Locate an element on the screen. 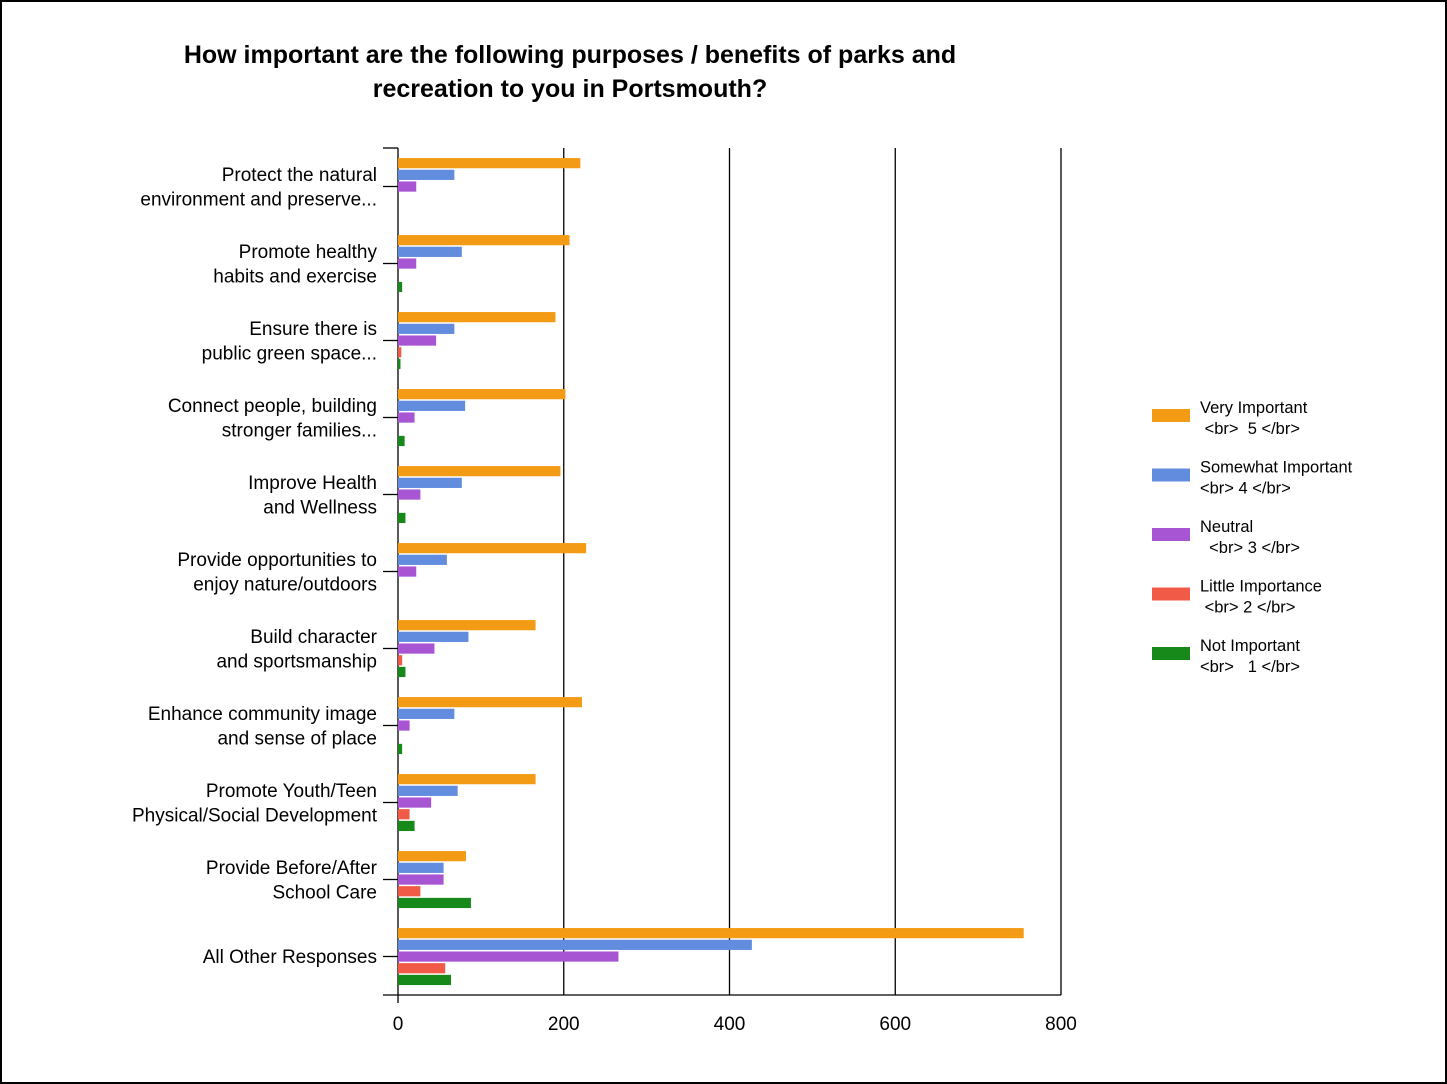 The image size is (1447, 1084). x-tick-label: 600 is located at coordinates (895, 1024).